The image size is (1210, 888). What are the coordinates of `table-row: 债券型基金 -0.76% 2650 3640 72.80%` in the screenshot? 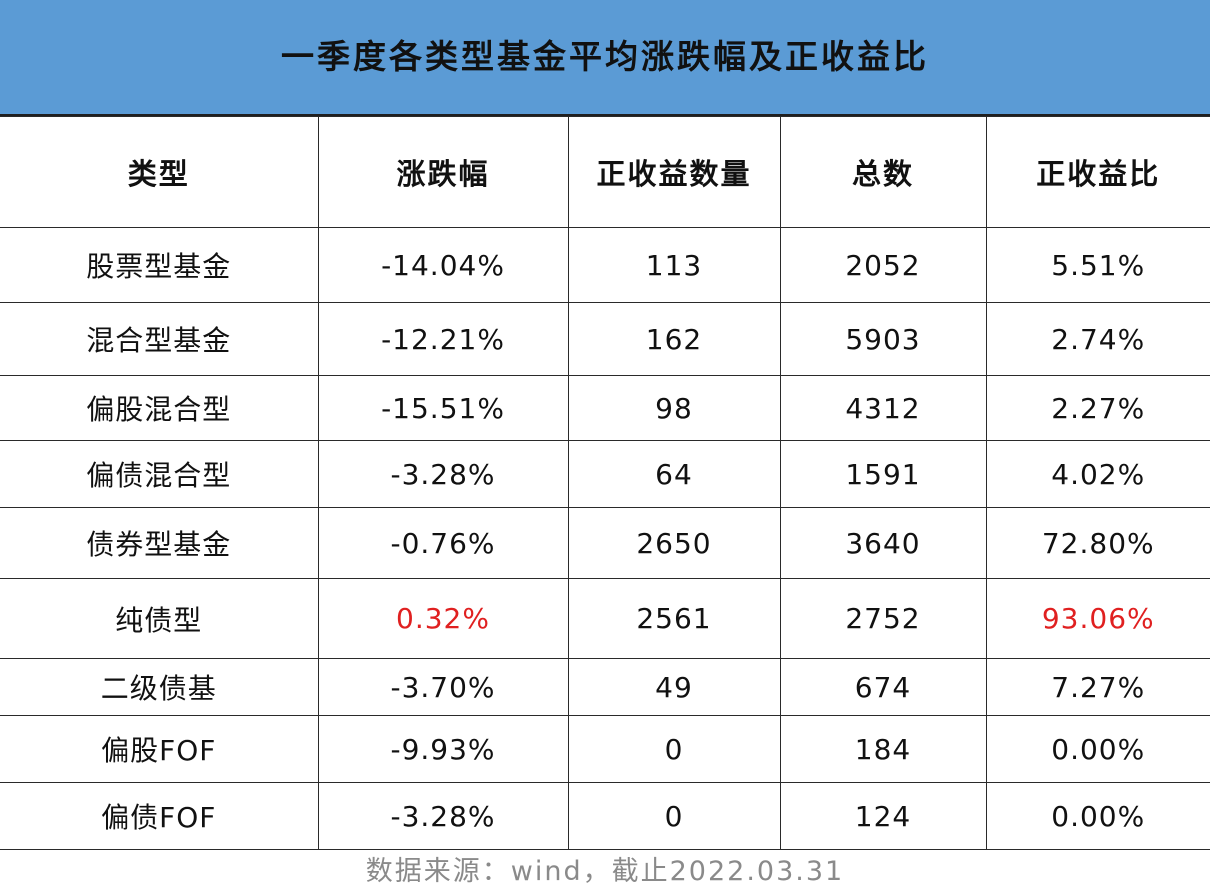 It's located at (605, 543).